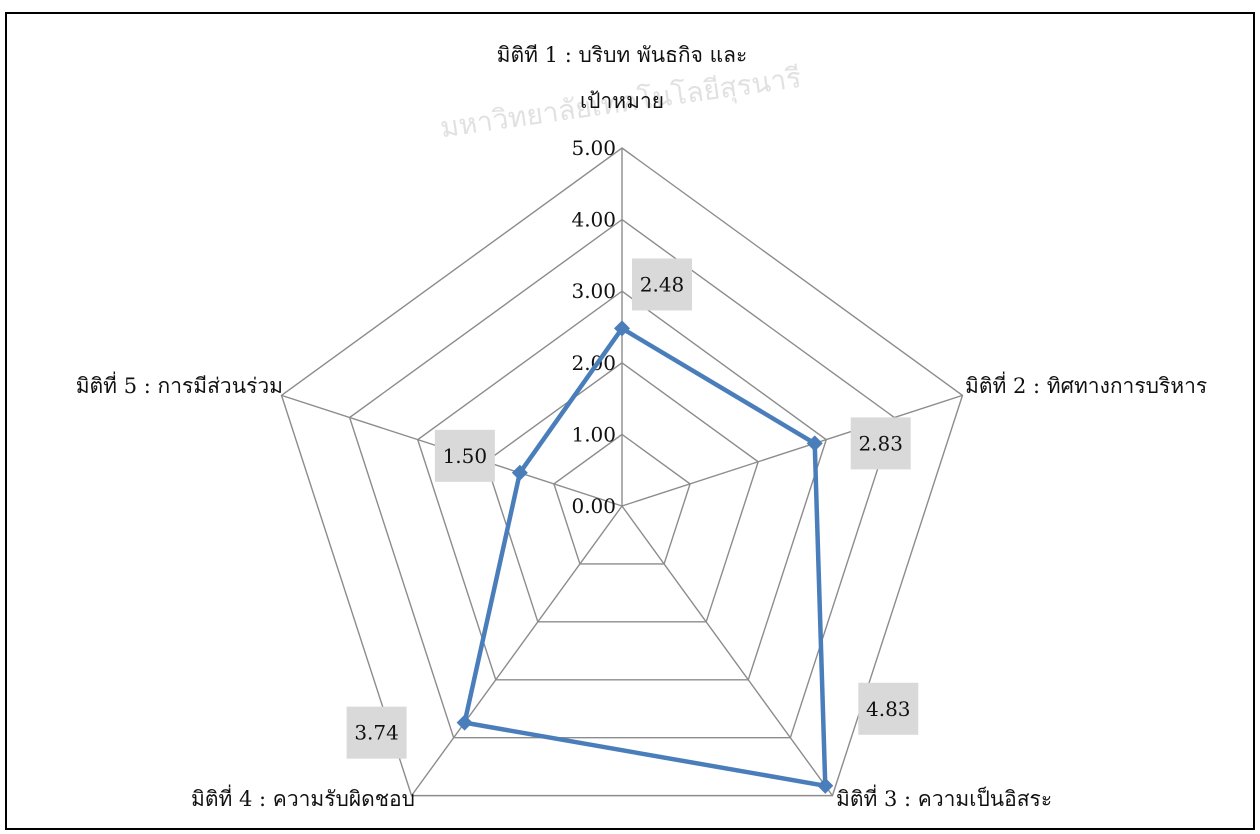 The image size is (1260, 834). Describe the element at coordinates (593, 506) in the screenshot. I see `tick-label: 0.00` at that location.